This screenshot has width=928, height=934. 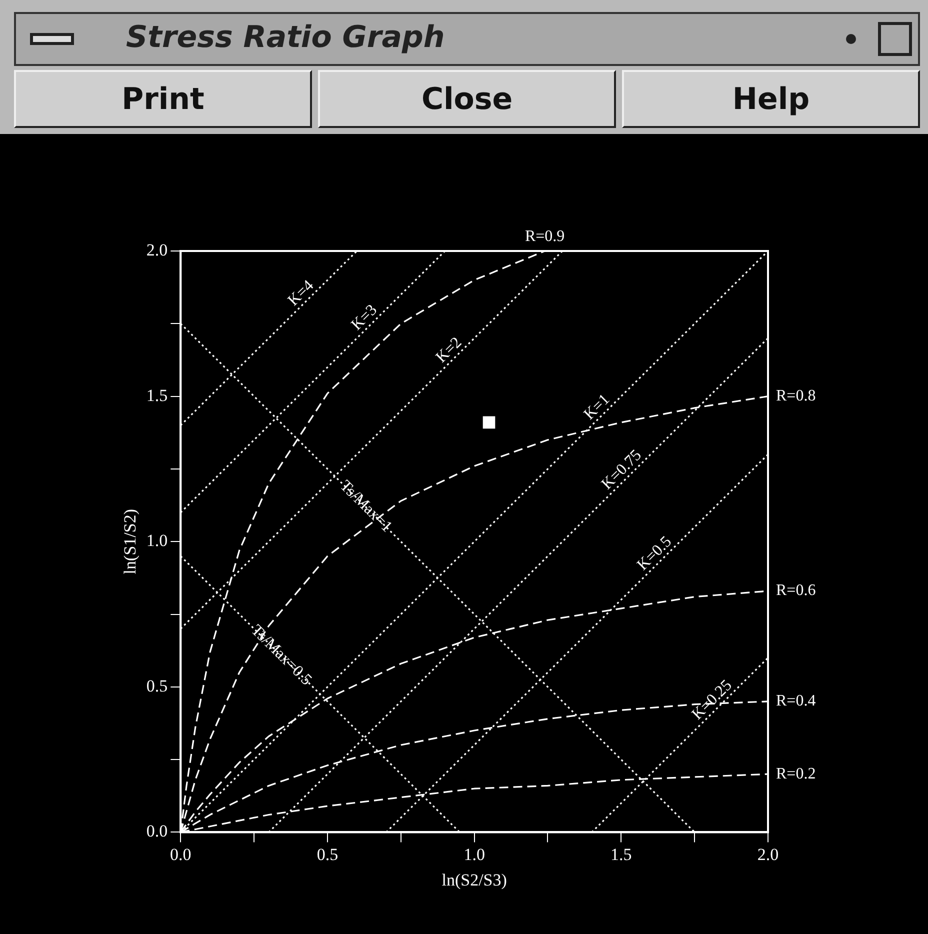 What do you see at coordinates (796, 773) in the screenshot?
I see `series-label: R=0.2` at bounding box center [796, 773].